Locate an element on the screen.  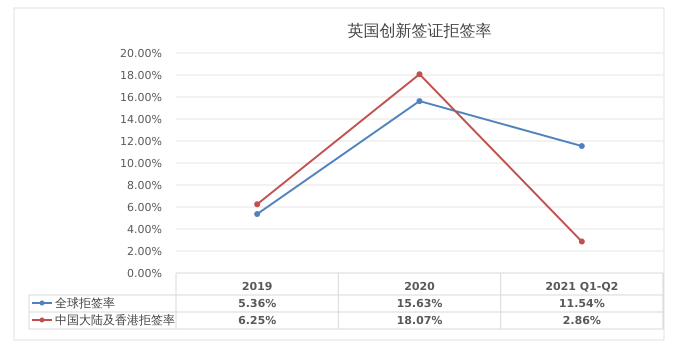
data-label: 5.36% is located at coordinates (257, 303).